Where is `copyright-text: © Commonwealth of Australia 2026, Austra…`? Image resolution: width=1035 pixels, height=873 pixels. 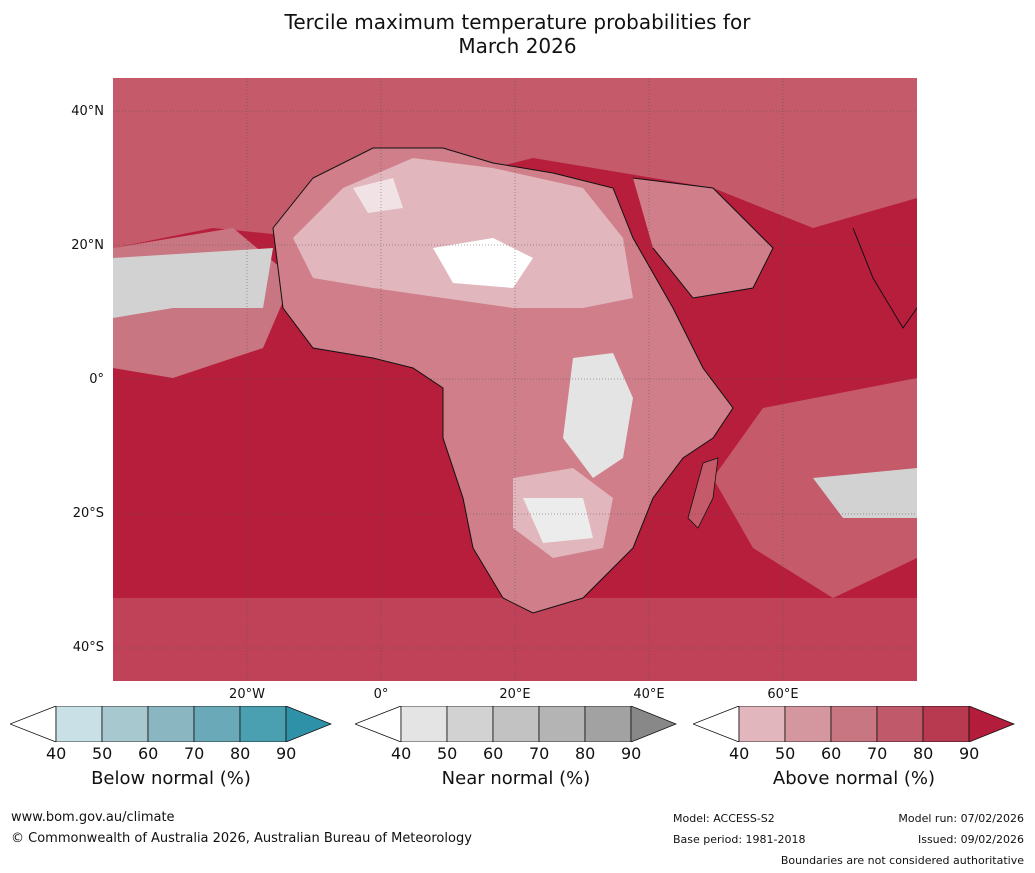 copyright-text: © Commonwealth of Australia 2026, Austra… is located at coordinates (241, 838).